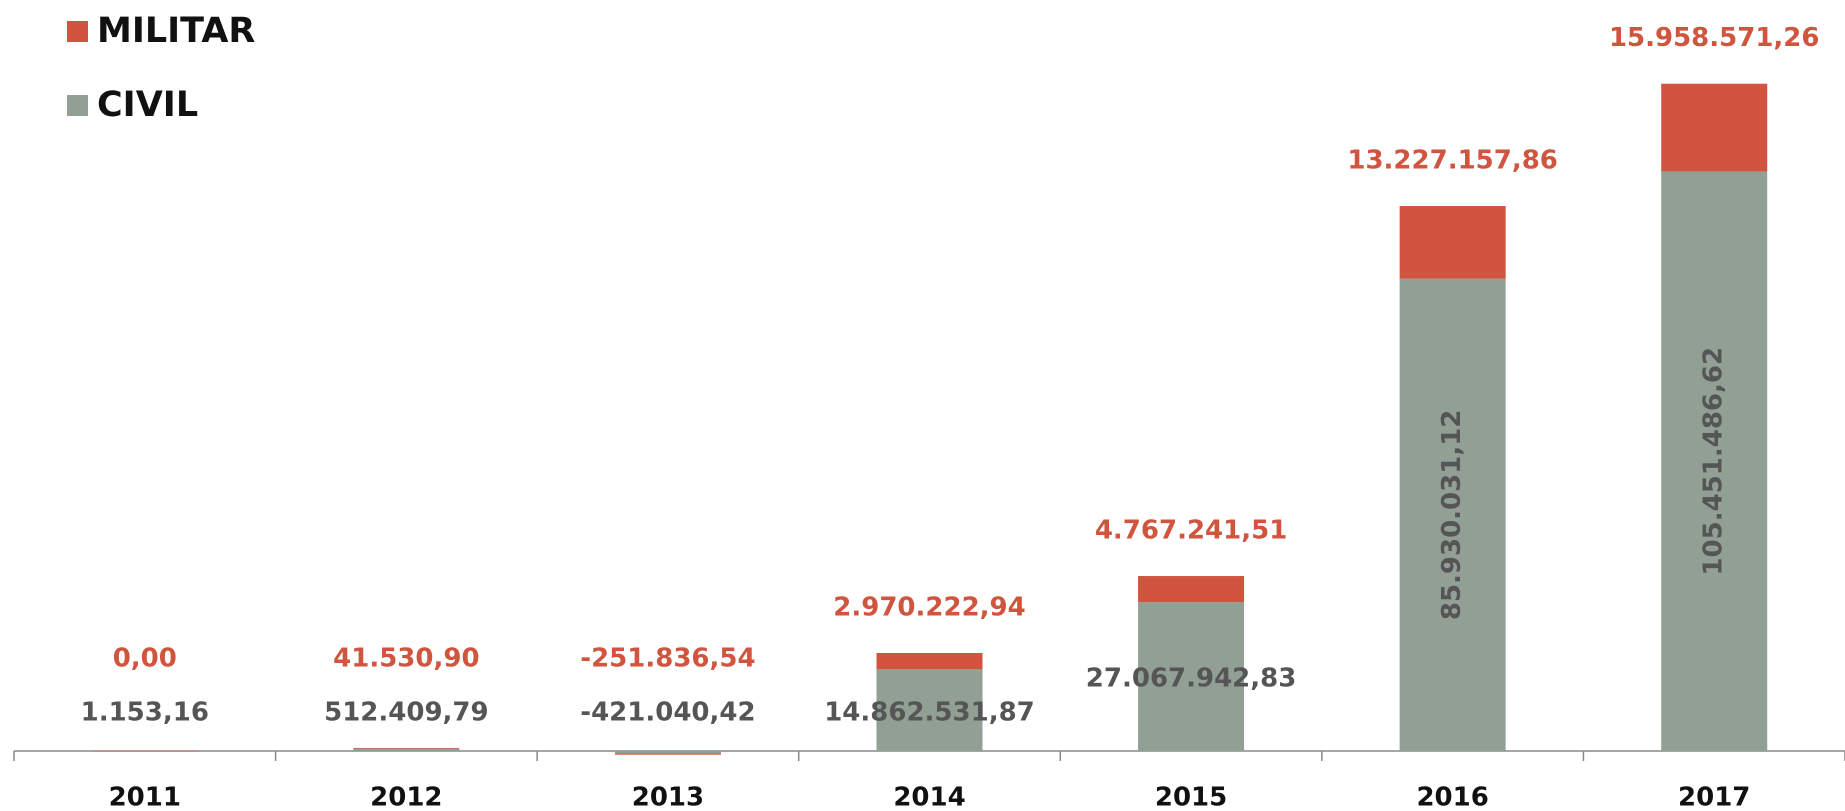 The image size is (1845, 811). What do you see at coordinates (145, 659) in the screenshot?
I see `value-label: 0,00` at bounding box center [145, 659].